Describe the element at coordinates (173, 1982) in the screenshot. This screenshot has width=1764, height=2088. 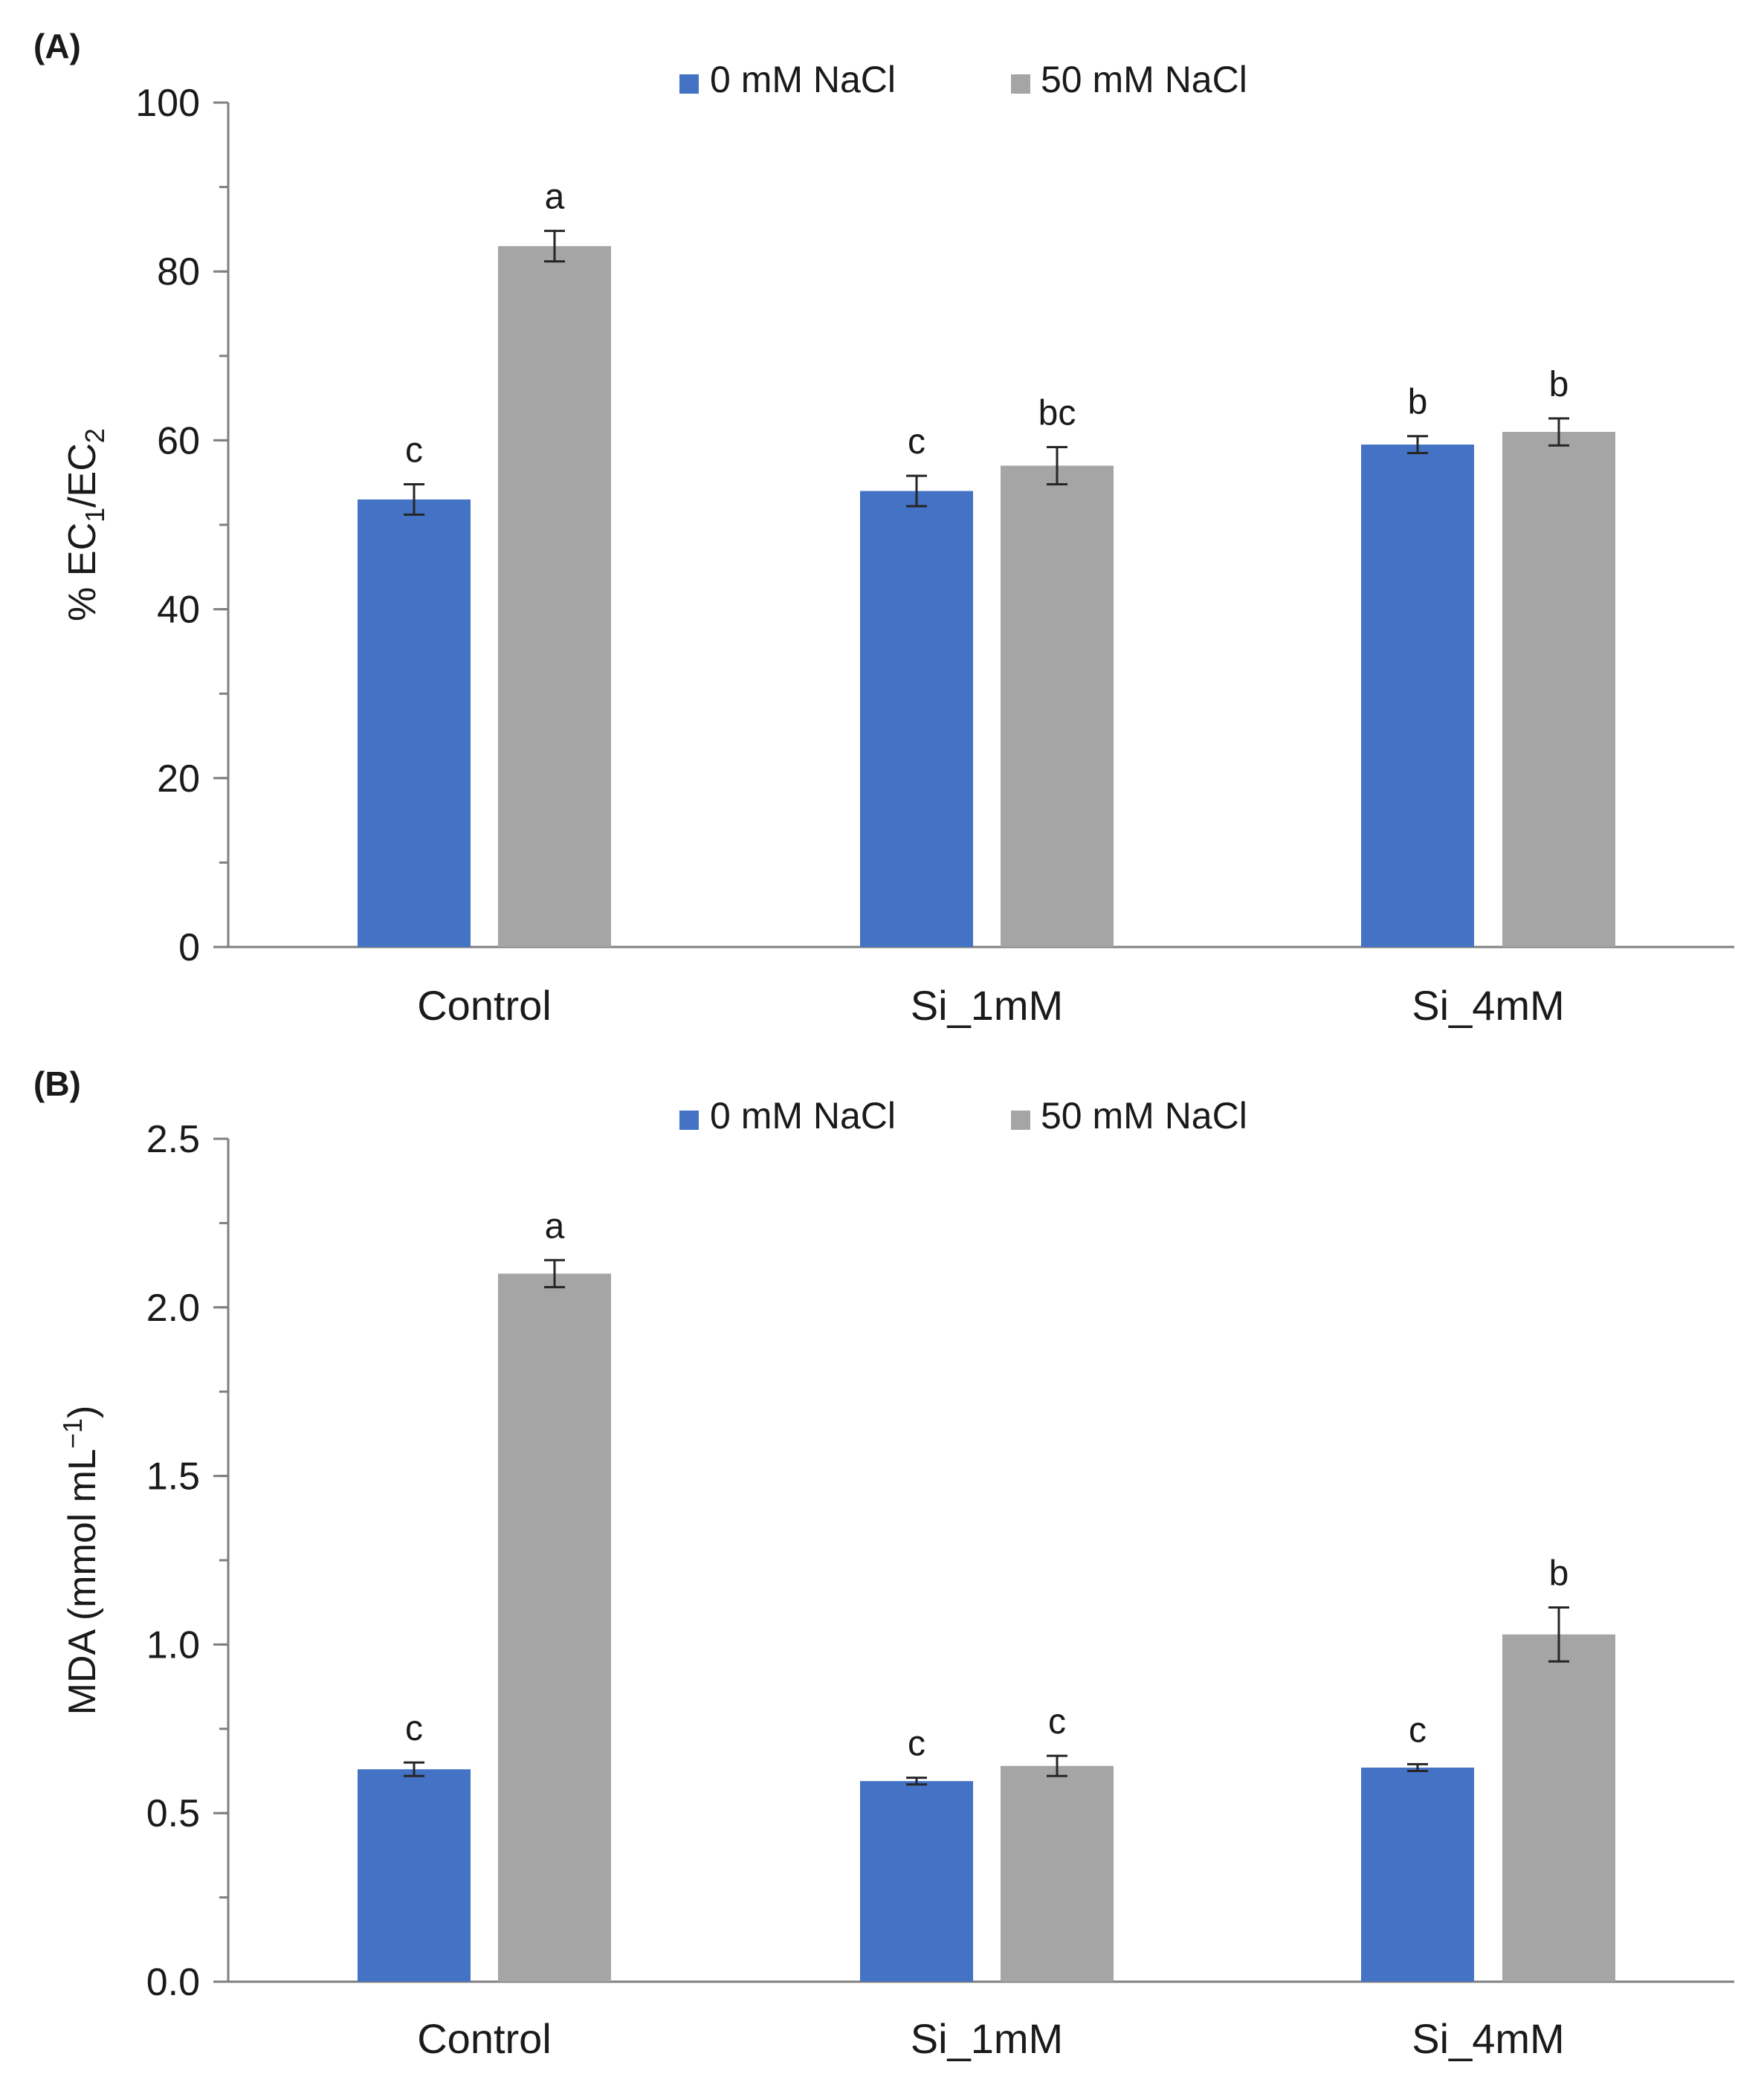
I see `y-tick-label: 0.0` at that location.